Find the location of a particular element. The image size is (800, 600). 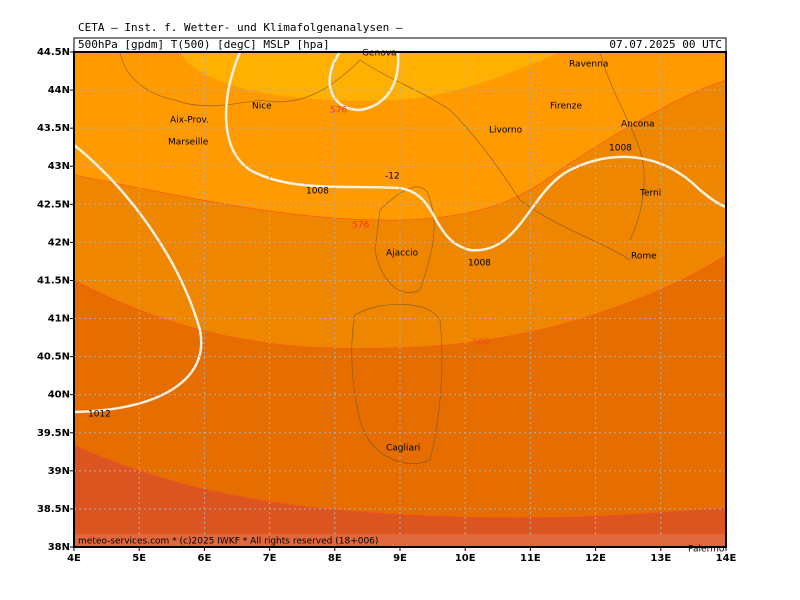

city: Rome is located at coordinates (644, 257).